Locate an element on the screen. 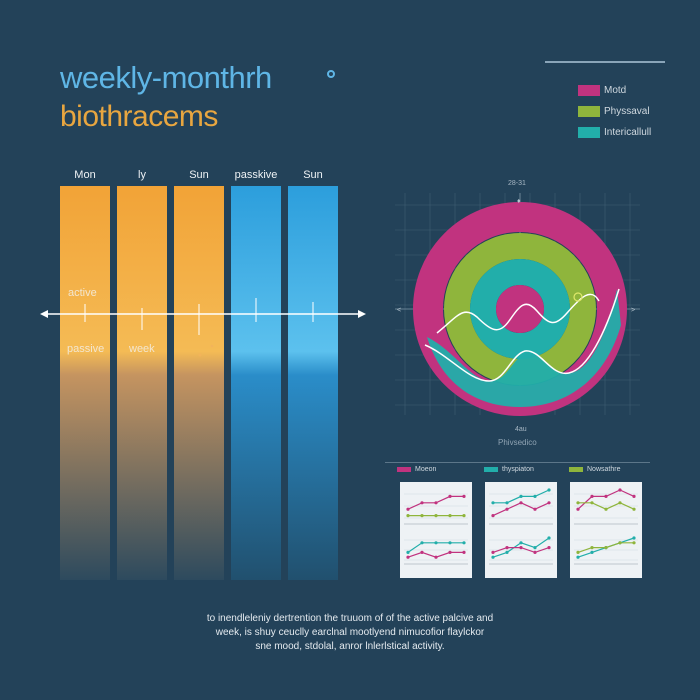  legend-item-physical: Physsaval is located at coordinates (614, 111).